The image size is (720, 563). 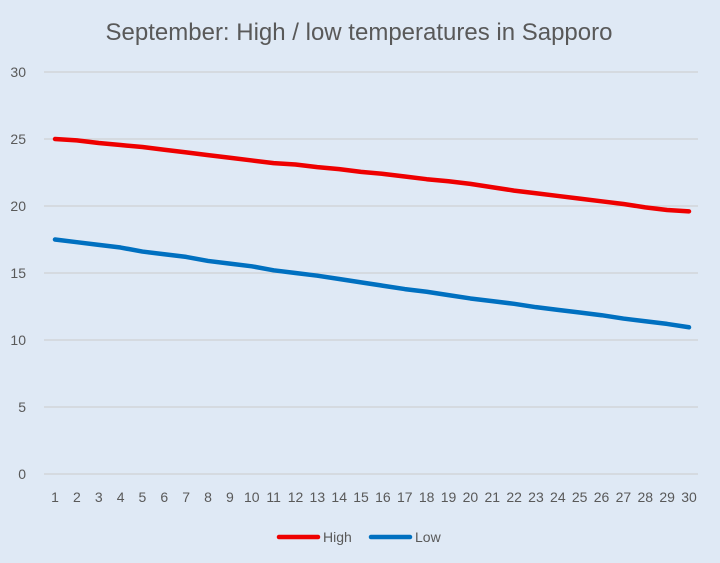 I want to click on x-tick-label: 21, so click(x=492, y=497).